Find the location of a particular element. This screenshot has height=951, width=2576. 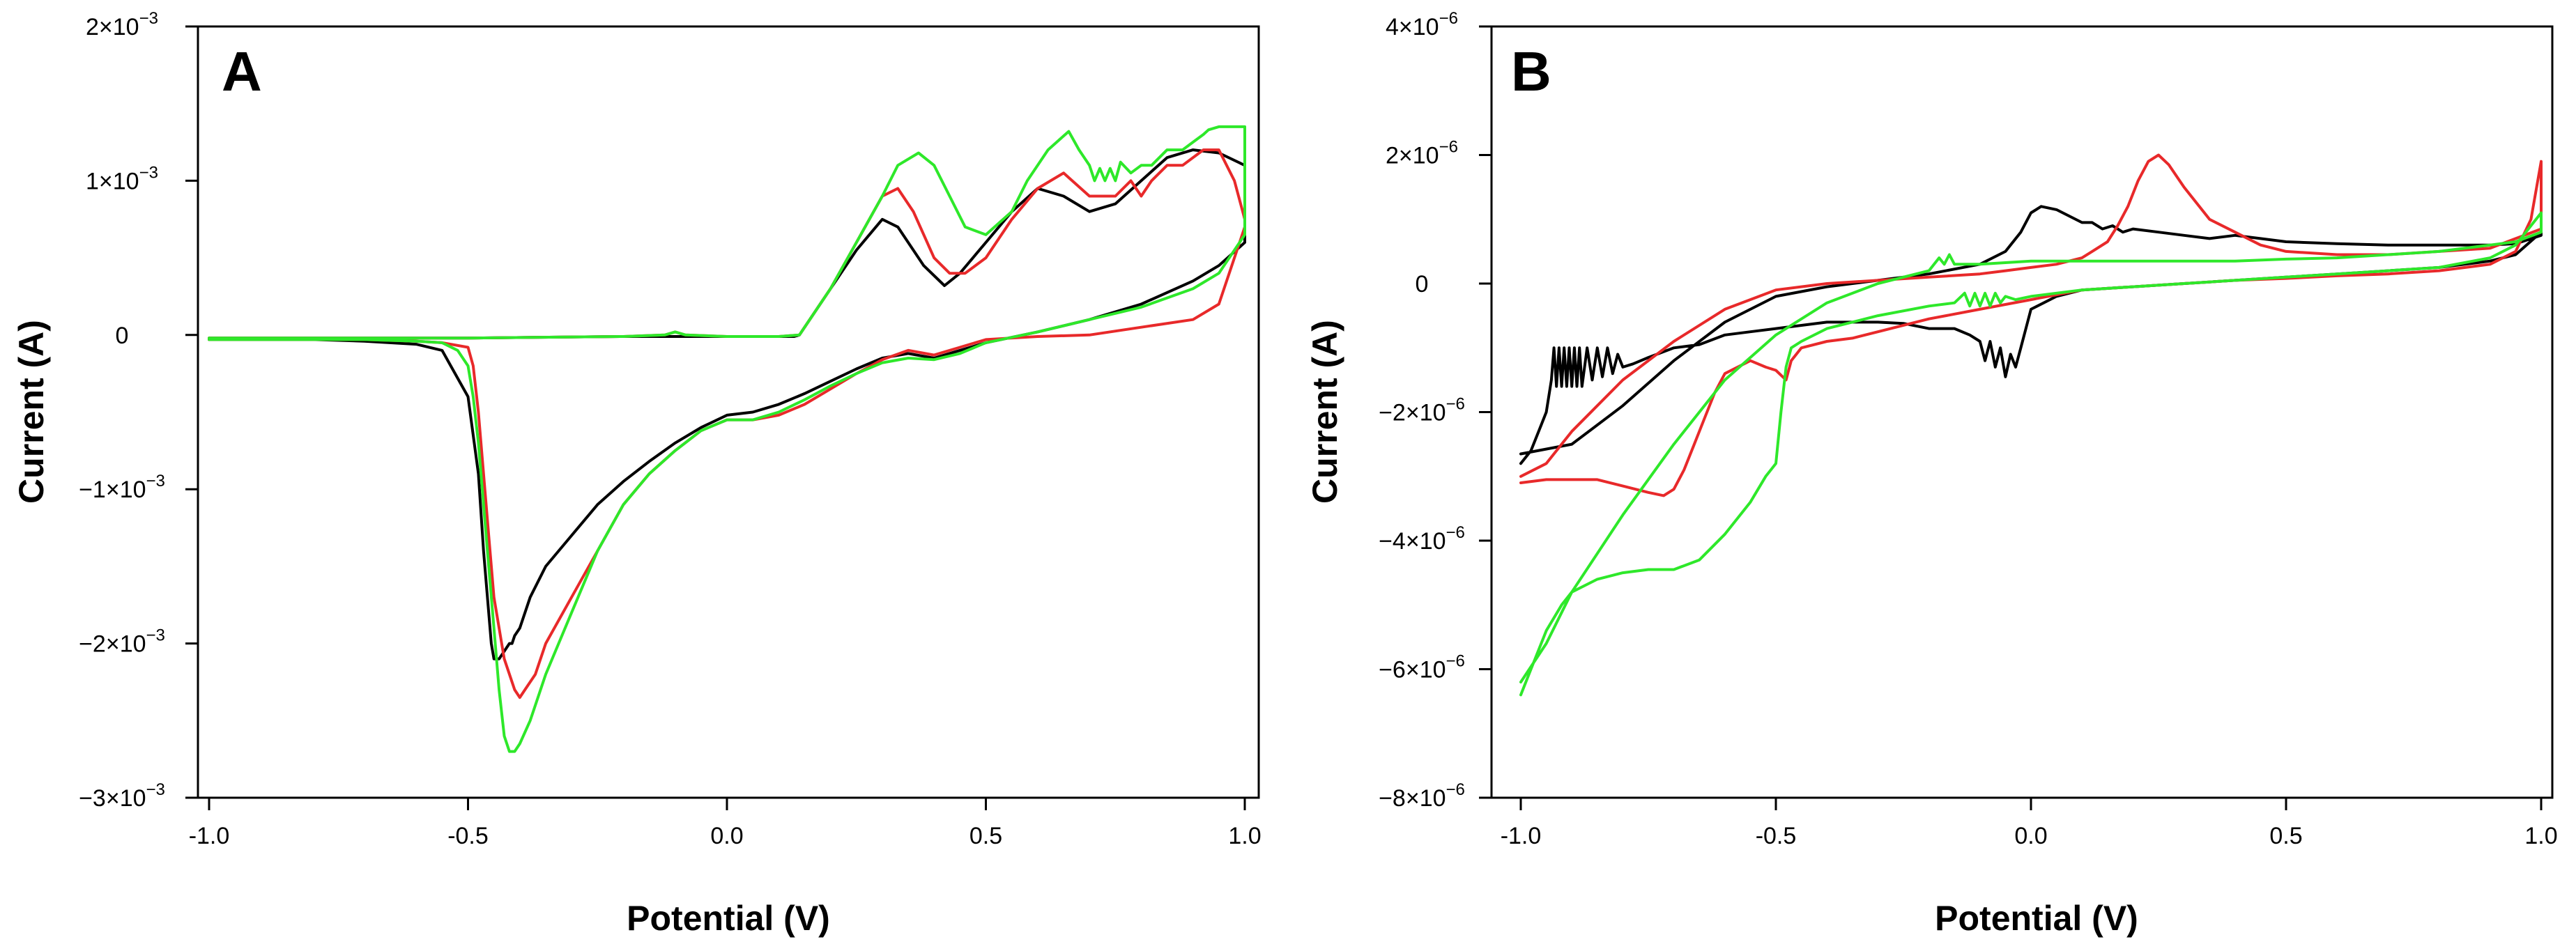

panel-a-x-tick-label: 1.0 is located at coordinates (1244, 836).